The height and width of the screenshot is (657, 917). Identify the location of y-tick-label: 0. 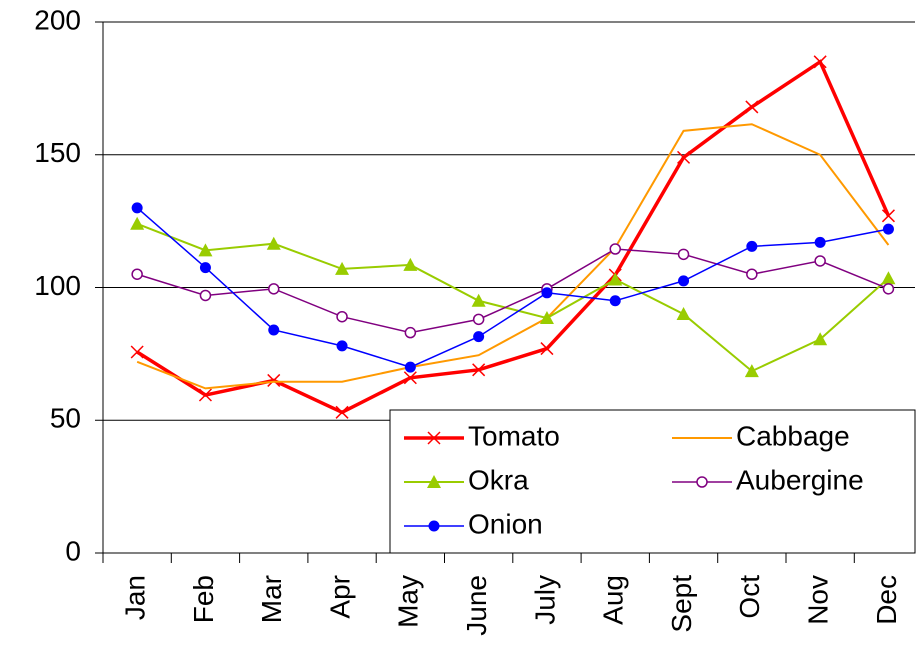
(73, 550).